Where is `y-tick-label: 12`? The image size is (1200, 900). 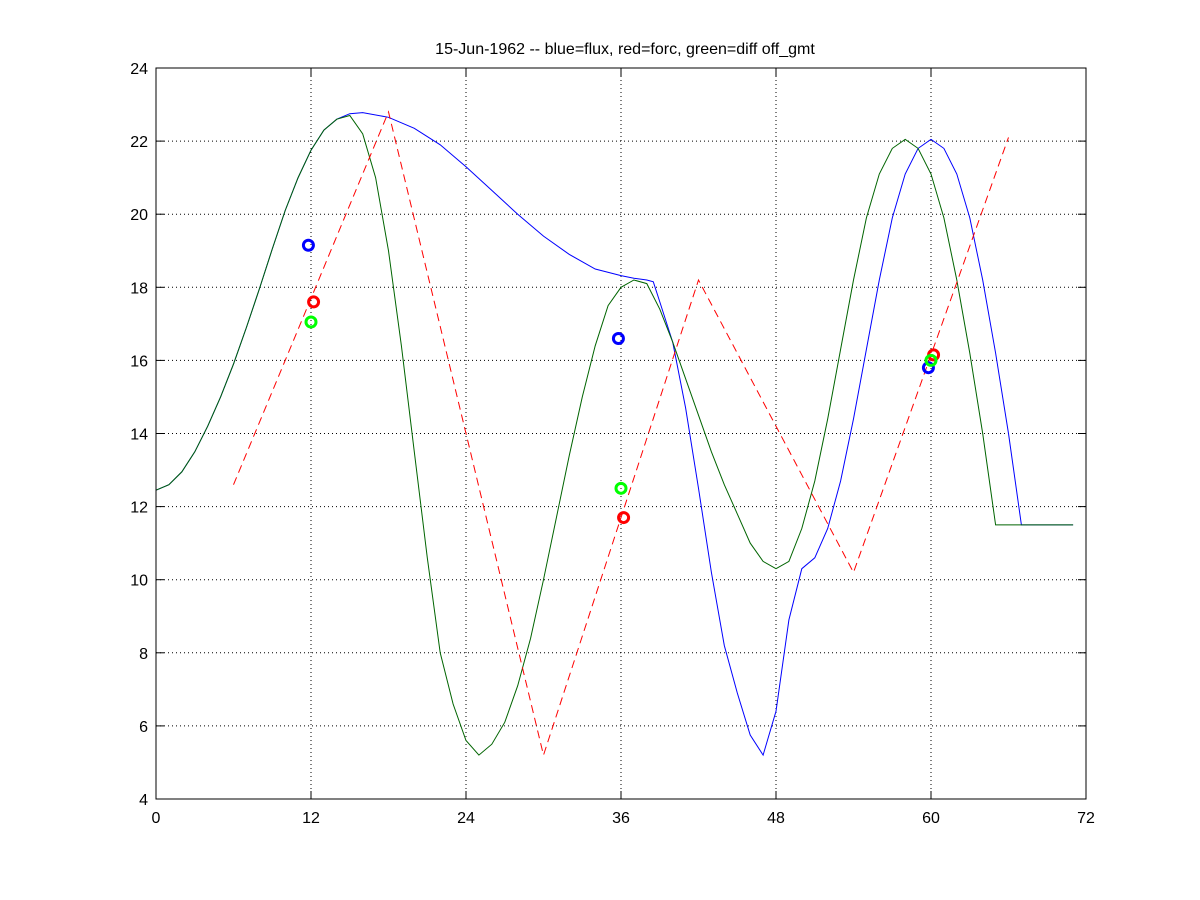
y-tick-label: 12 is located at coordinates (139, 508).